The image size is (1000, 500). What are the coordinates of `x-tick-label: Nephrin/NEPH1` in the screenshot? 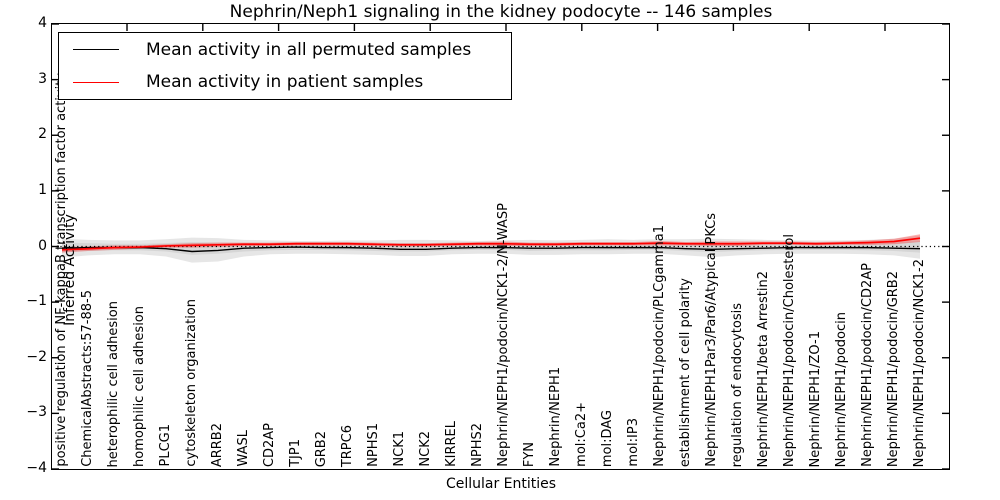 It's located at (555, 417).